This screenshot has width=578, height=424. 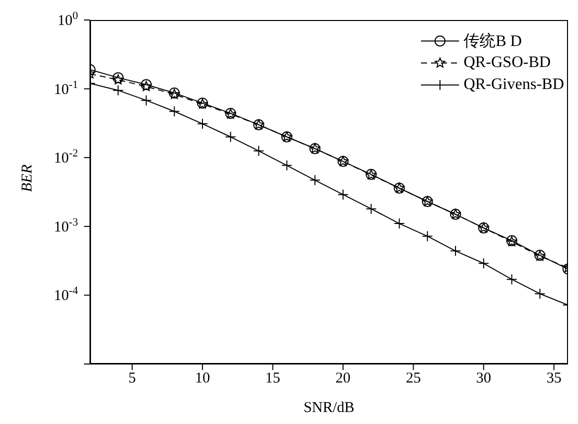 I want to click on x-tick-label: 25, so click(x=413, y=378).